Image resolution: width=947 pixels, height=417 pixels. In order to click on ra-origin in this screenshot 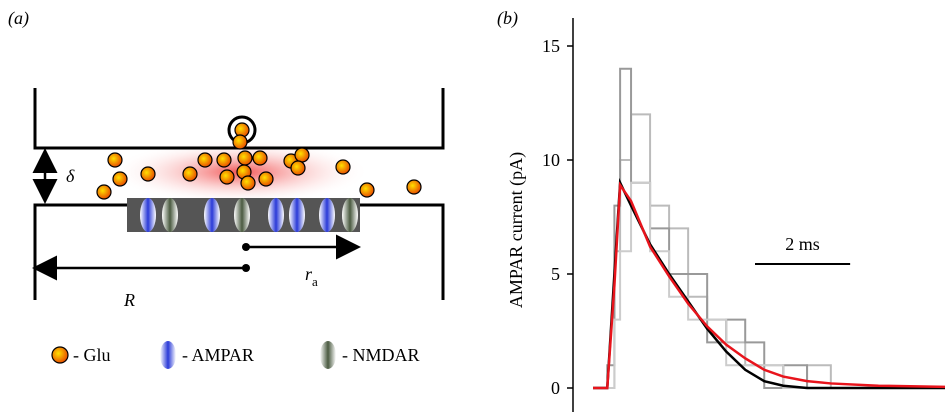, I will do `click(246, 247)`.